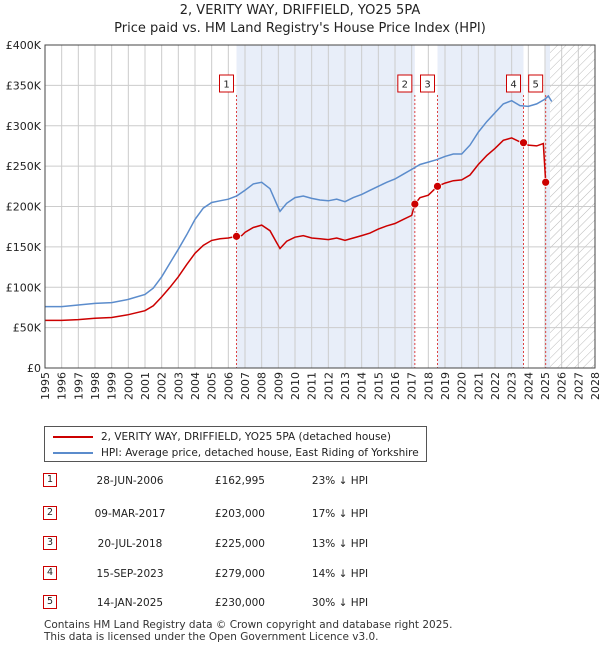  What do you see at coordinates (34, 368) in the screenshot?
I see `y-tick-label: £0` at bounding box center [34, 368].